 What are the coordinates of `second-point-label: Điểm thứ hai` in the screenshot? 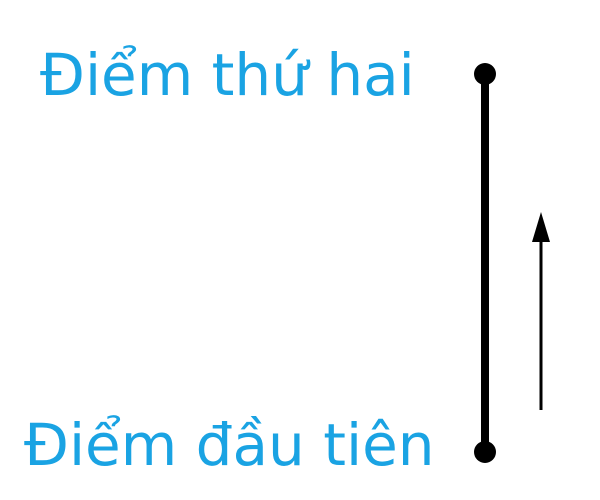 It's located at (227, 75).